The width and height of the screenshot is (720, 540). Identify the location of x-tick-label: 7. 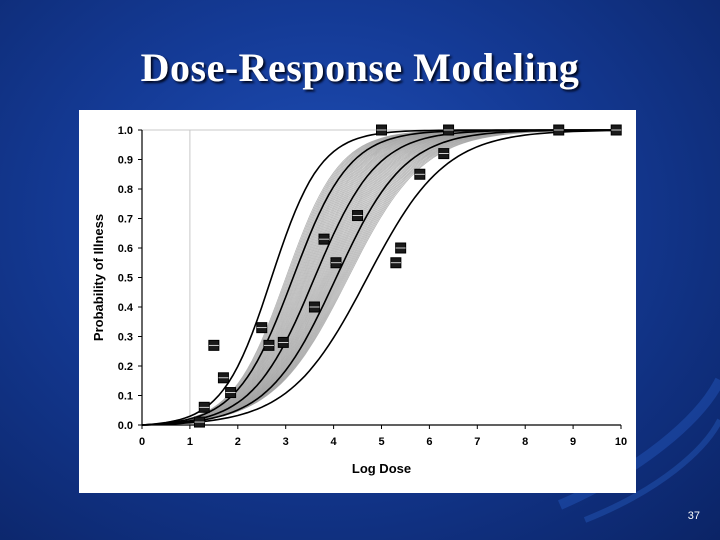
(477, 442).